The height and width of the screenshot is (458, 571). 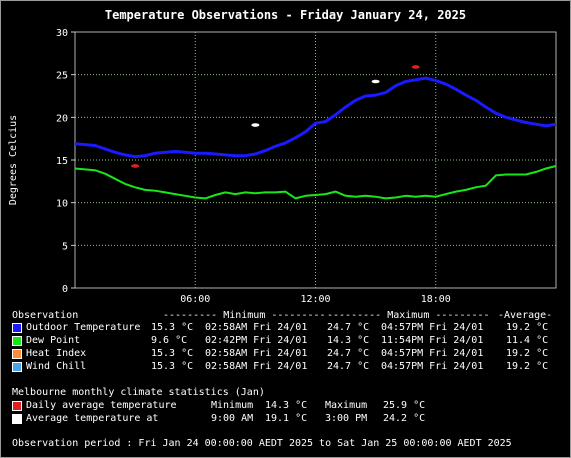 What do you see at coordinates (62, 204) in the screenshot?
I see `y-tick-label: 10` at bounding box center [62, 204].